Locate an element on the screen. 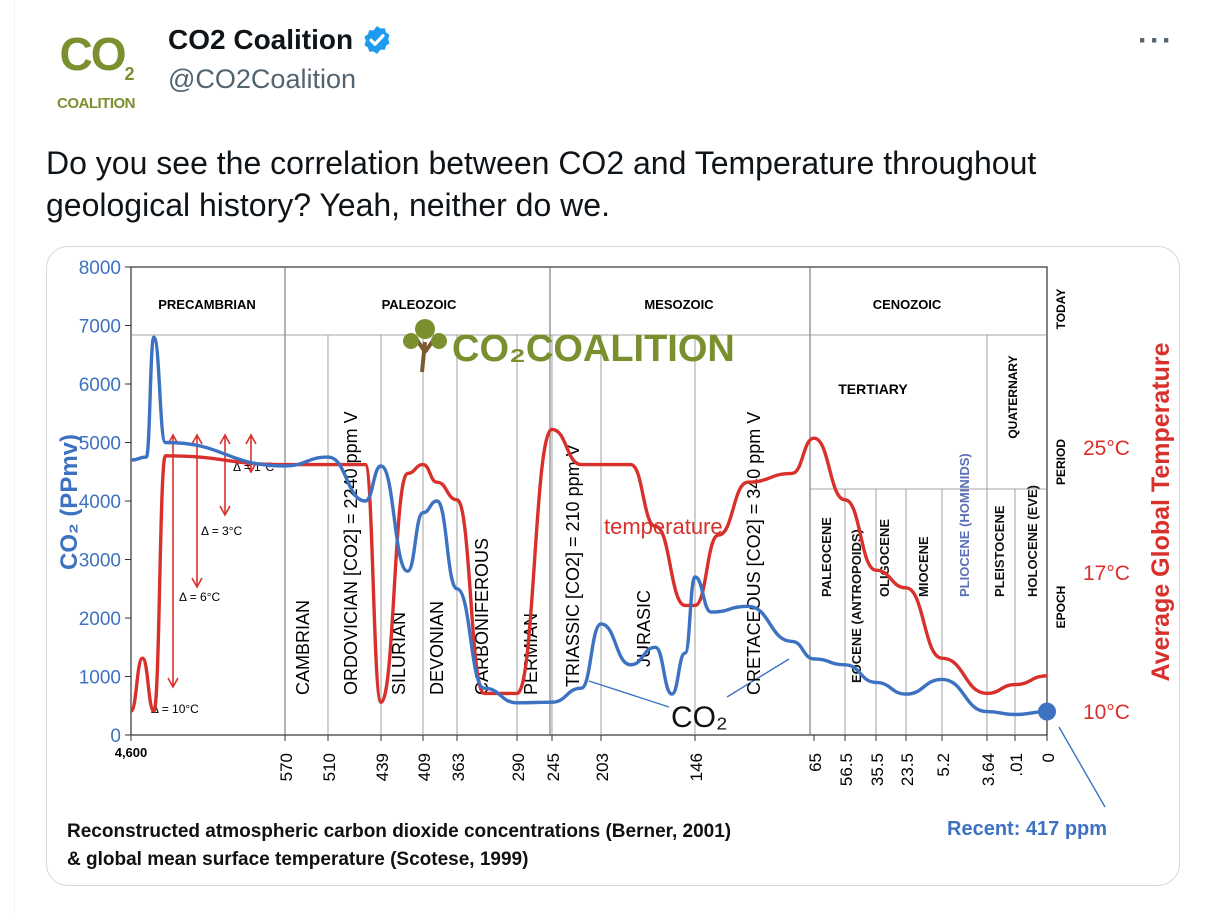  period-label: SILURIAN is located at coordinates (399, 653).